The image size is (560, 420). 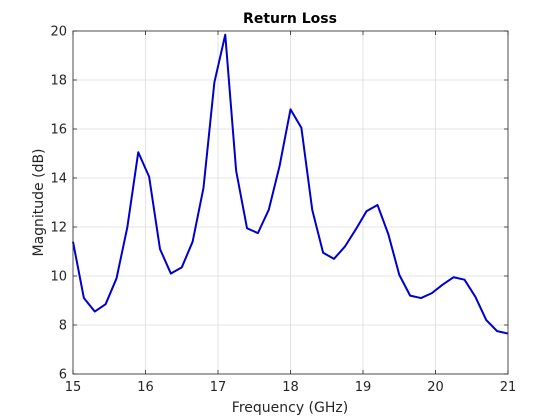 What do you see at coordinates (145, 387) in the screenshot?
I see `x-tick-label: 16` at bounding box center [145, 387].